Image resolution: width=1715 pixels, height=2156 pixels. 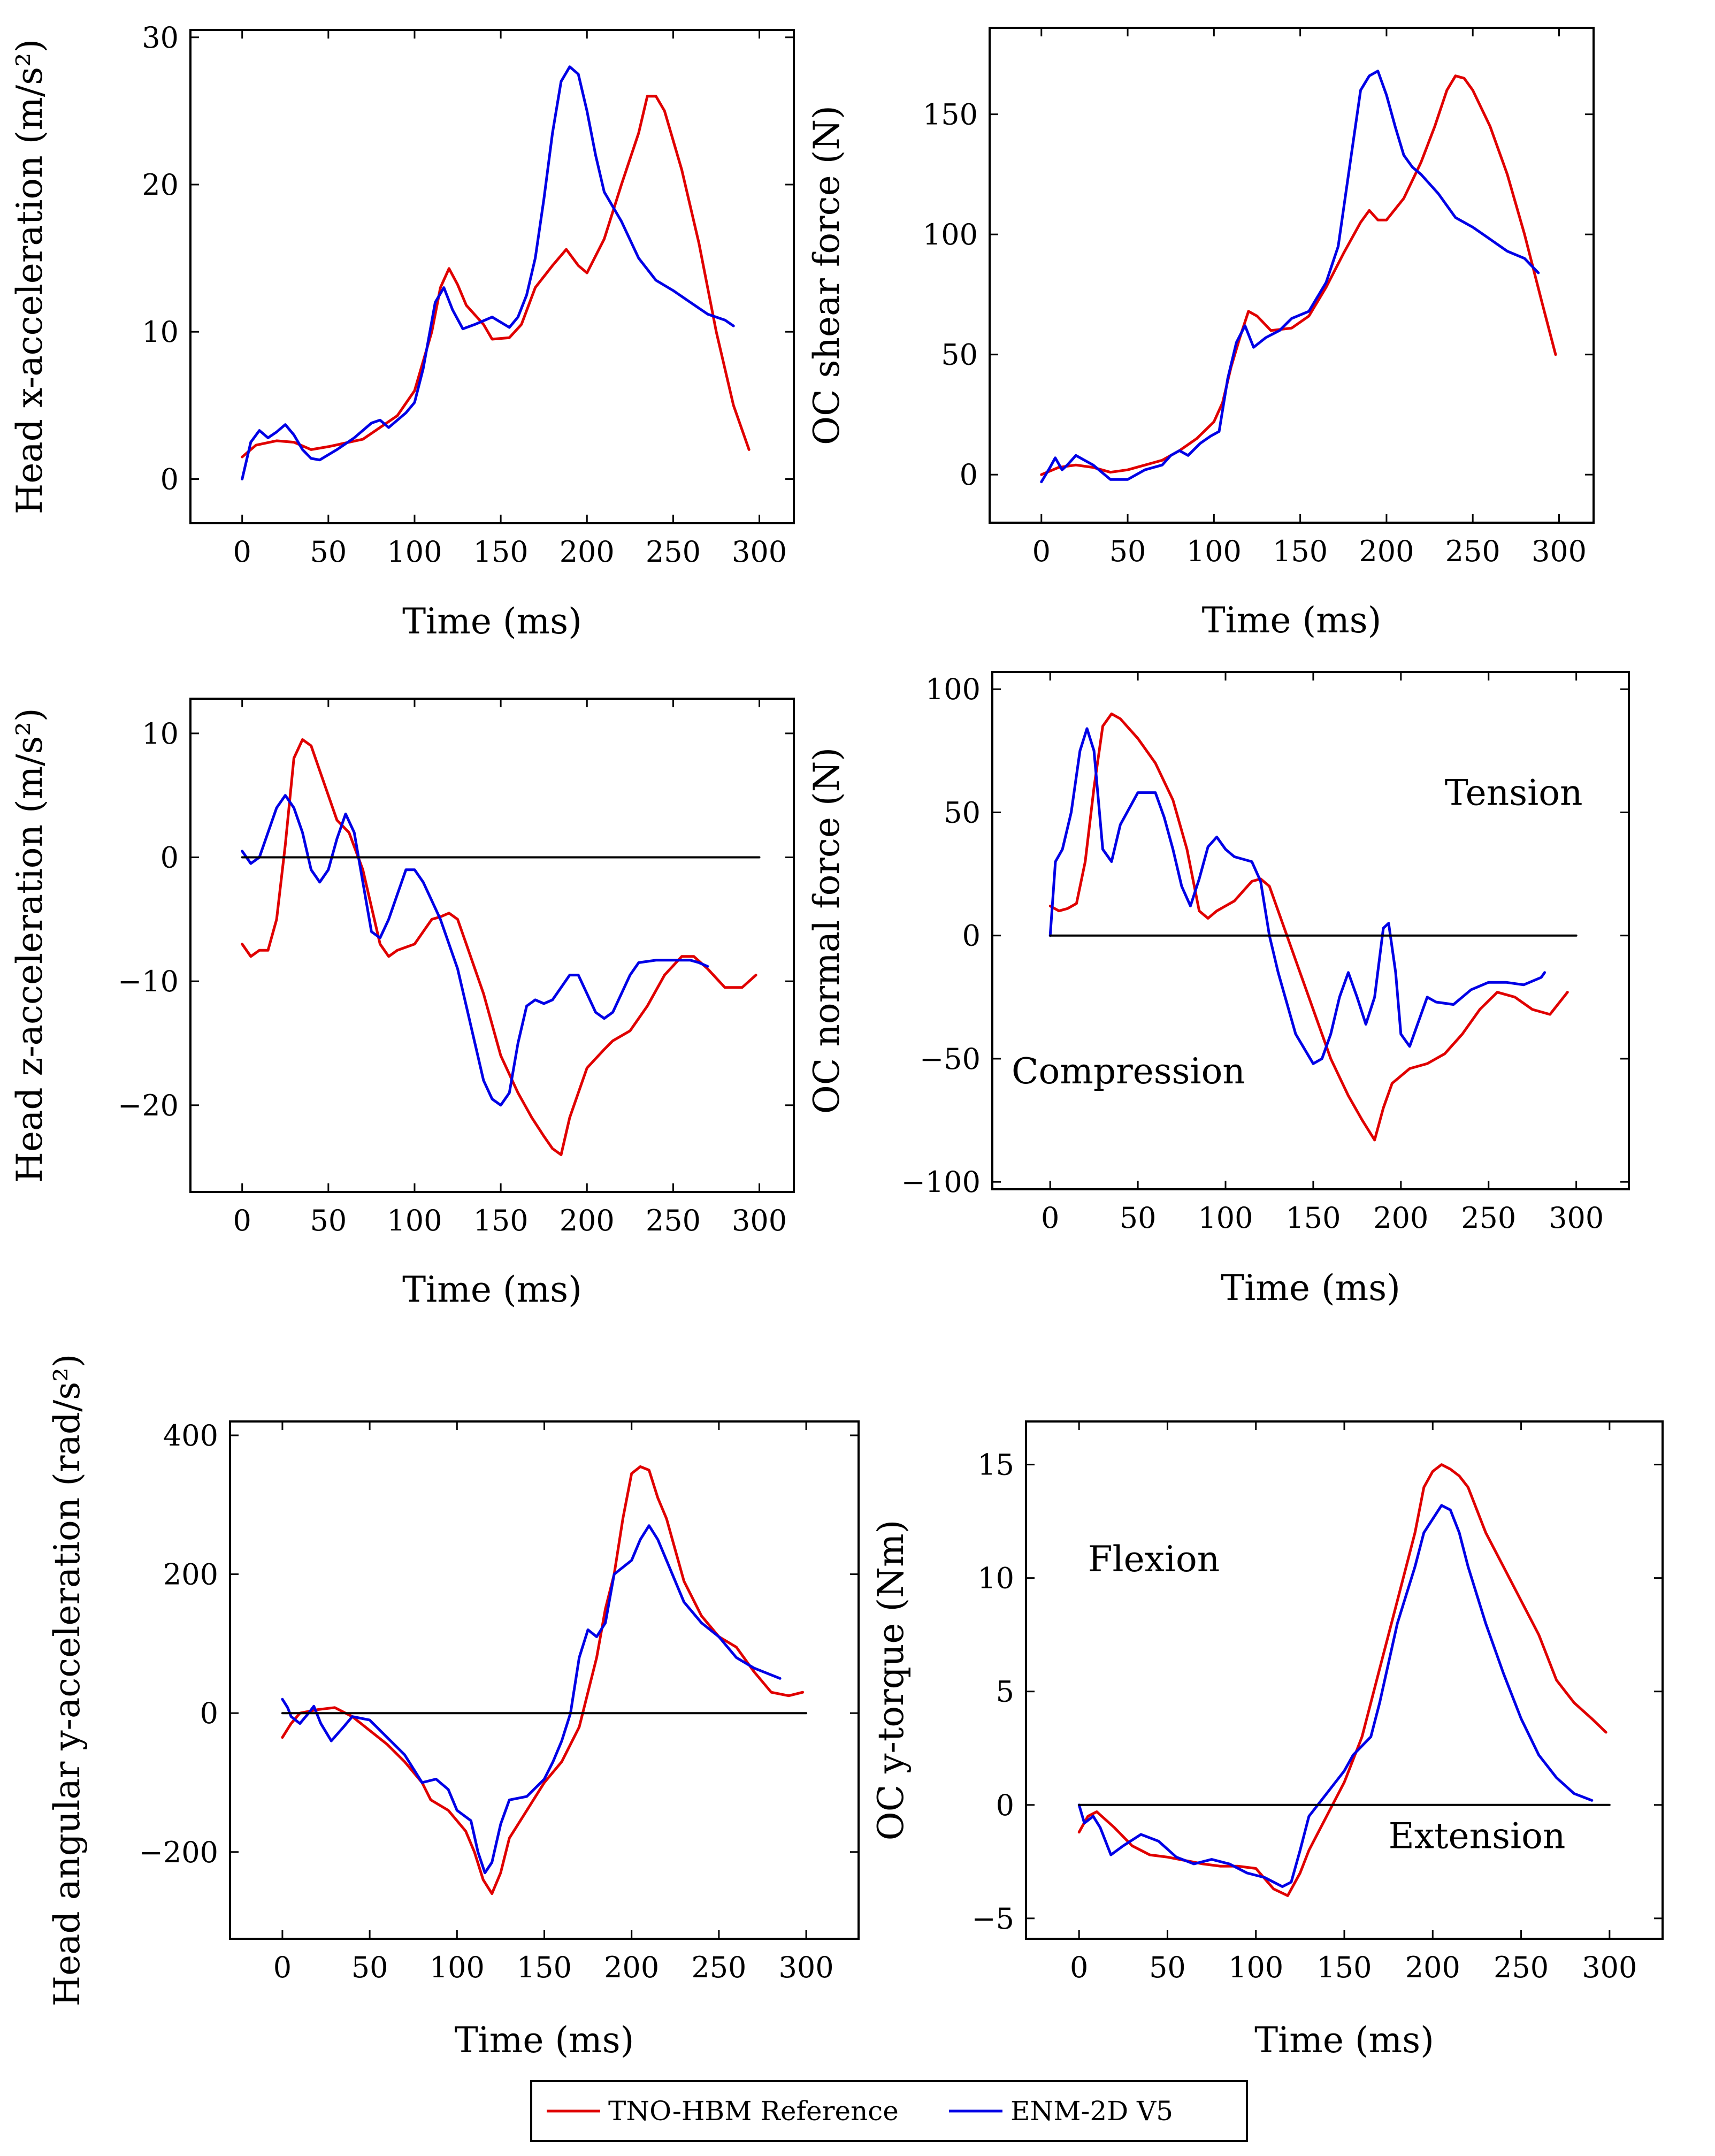 I want to click on annotation-tension: Tension, so click(x=1514, y=793).